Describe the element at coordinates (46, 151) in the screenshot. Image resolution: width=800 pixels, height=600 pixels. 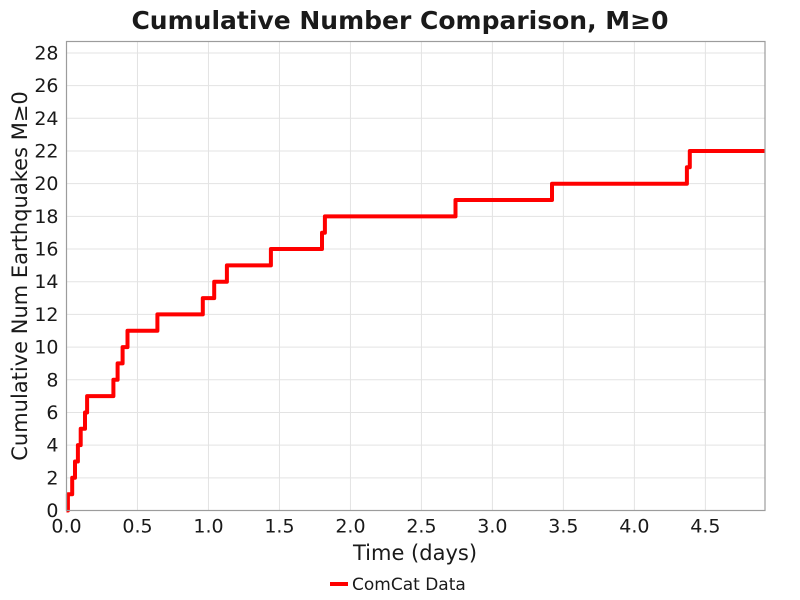
I see `y-tick-label: 22` at that location.